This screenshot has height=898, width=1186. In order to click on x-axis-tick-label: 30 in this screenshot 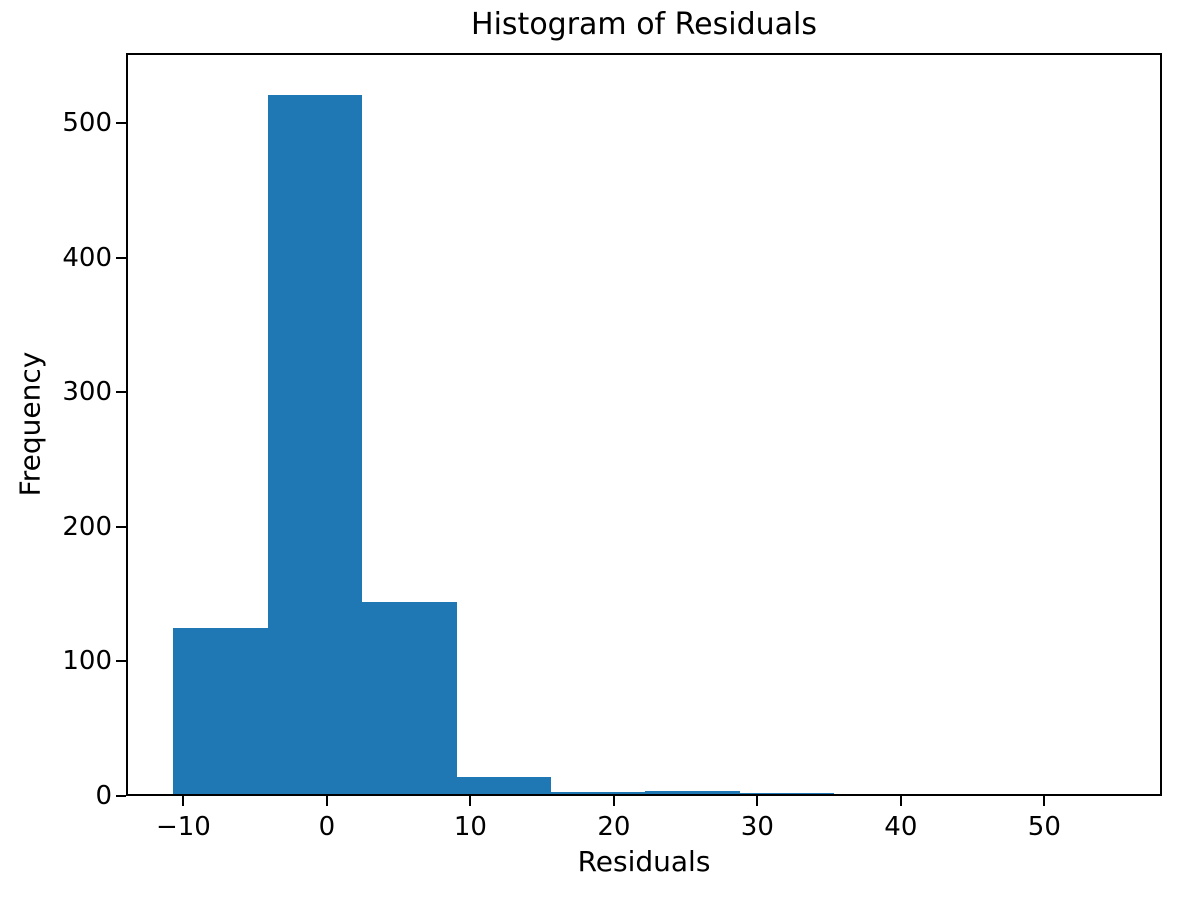, I will do `click(757, 827)`.